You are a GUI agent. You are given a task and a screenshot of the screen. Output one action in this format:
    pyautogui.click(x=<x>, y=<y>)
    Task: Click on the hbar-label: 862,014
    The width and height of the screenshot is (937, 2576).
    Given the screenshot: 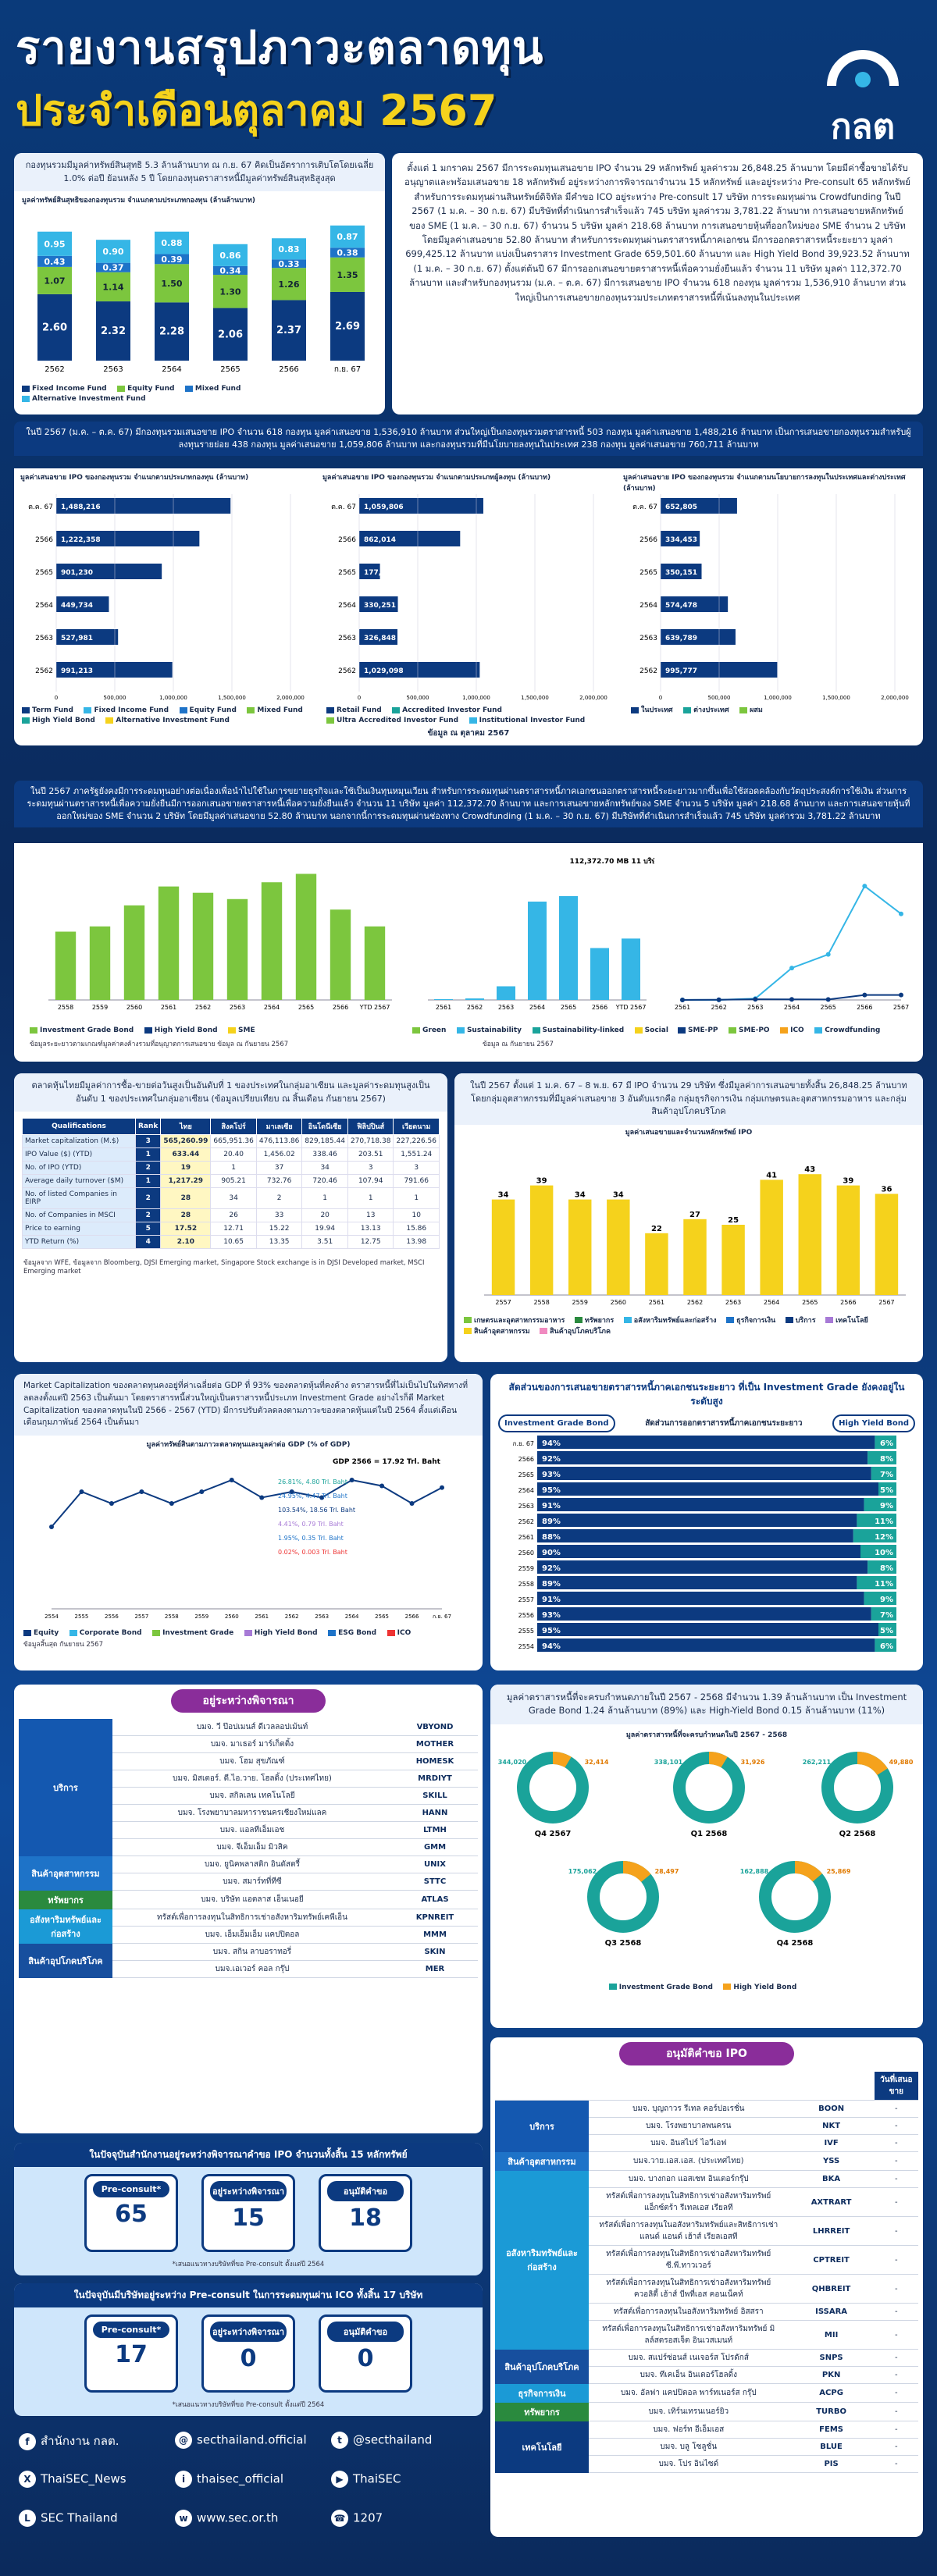 What is the action you would take?
    pyautogui.click(x=380, y=540)
    